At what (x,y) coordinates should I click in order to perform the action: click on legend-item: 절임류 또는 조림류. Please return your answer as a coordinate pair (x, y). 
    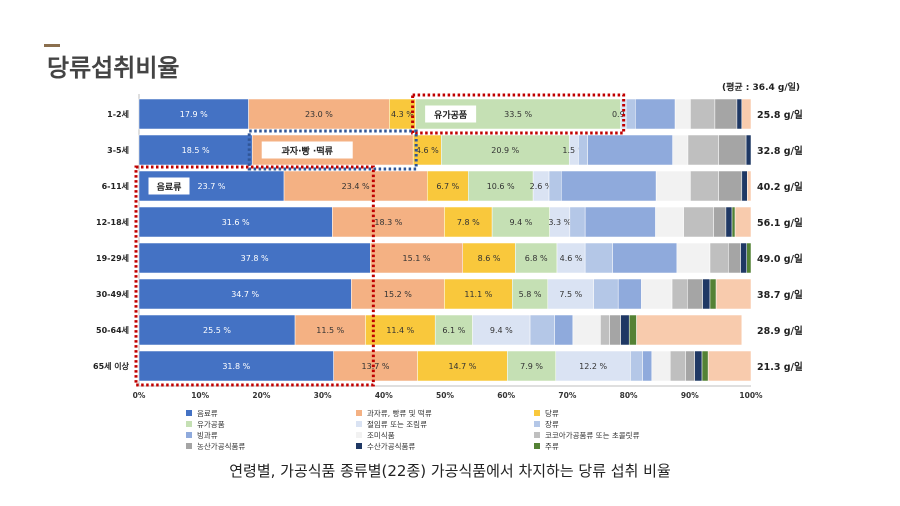
    Looking at the image, I should click on (445, 424).